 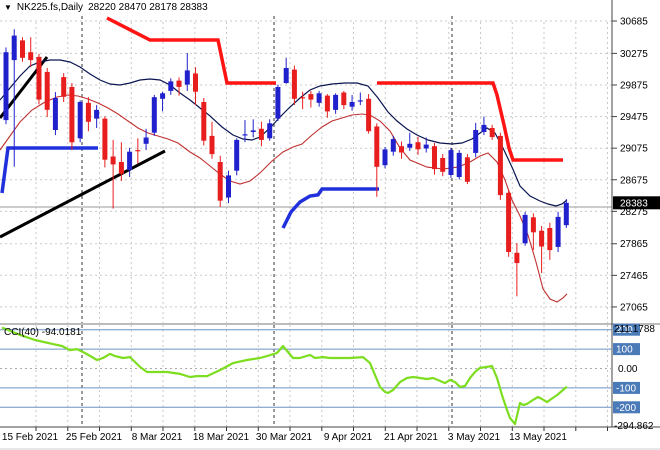 I want to click on date-axis-label: 13 May 2021, so click(x=538, y=437).